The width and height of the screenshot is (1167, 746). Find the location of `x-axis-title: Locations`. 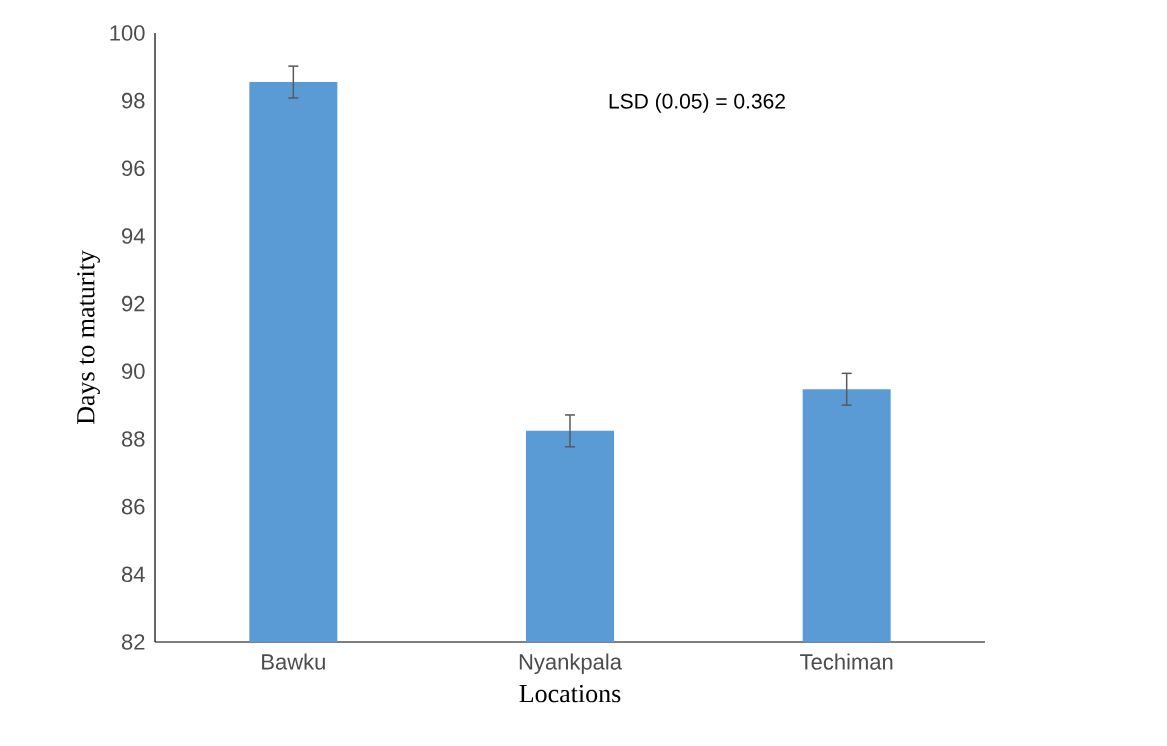

x-axis-title: Locations is located at coordinates (570, 693).